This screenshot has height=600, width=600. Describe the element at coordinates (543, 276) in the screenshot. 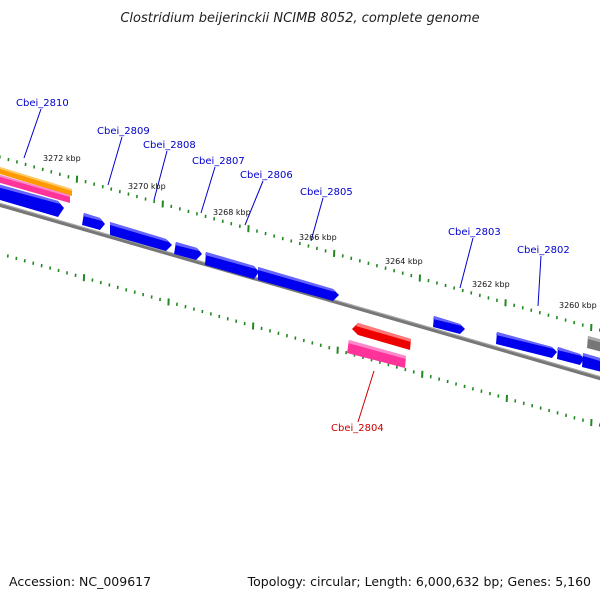

I see `gene-label-group: Cbei_2802` at that location.